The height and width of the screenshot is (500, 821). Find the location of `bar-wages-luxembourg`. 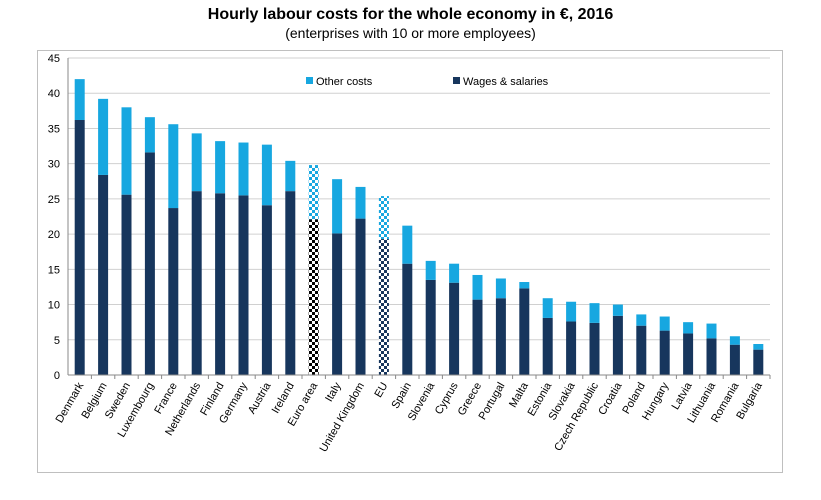

bar-wages-luxembourg is located at coordinates (149, 263).